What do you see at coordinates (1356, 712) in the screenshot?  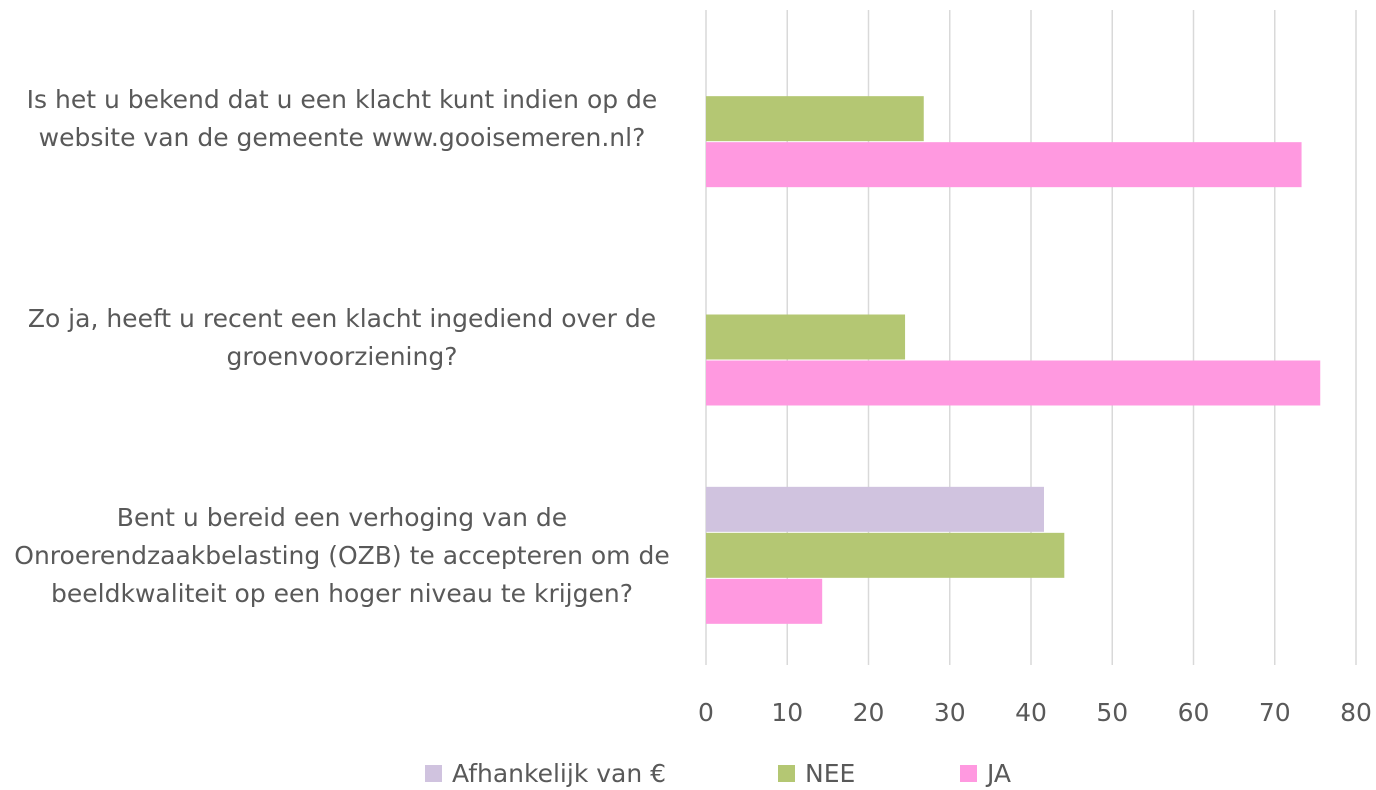 I see `x-tick-label: 80` at bounding box center [1356, 712].